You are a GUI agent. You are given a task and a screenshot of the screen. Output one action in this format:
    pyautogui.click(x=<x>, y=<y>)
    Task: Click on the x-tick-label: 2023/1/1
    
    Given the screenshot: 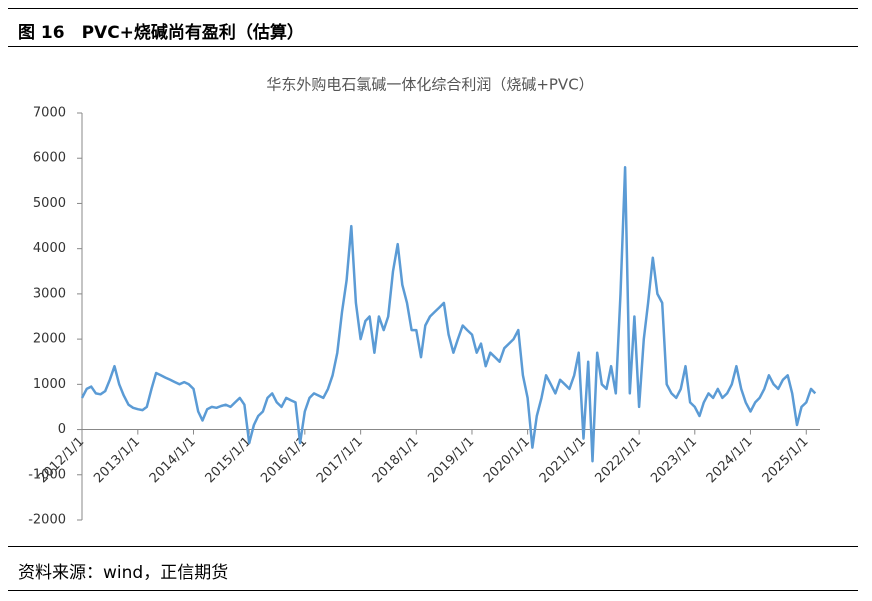 What is the action you would take?
    pyautogui.click(x=674, y=460)
    